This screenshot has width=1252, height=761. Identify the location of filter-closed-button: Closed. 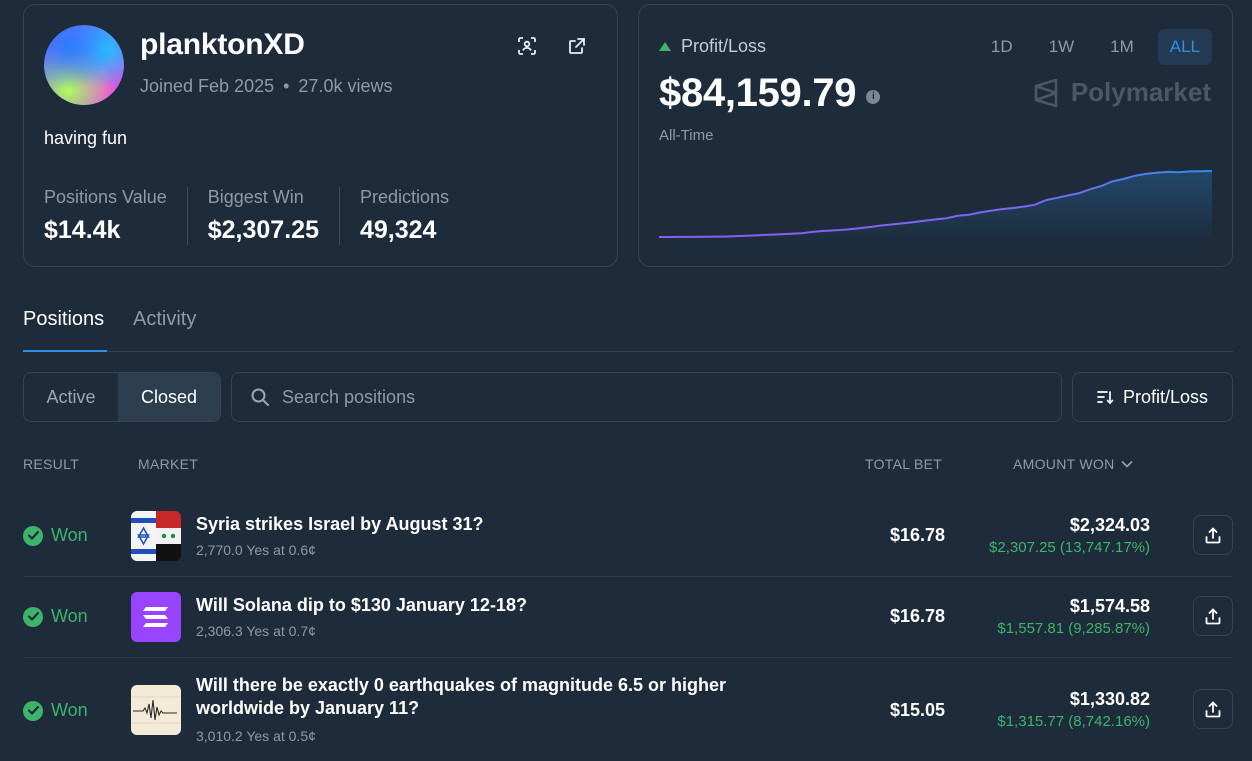
(169, 397).